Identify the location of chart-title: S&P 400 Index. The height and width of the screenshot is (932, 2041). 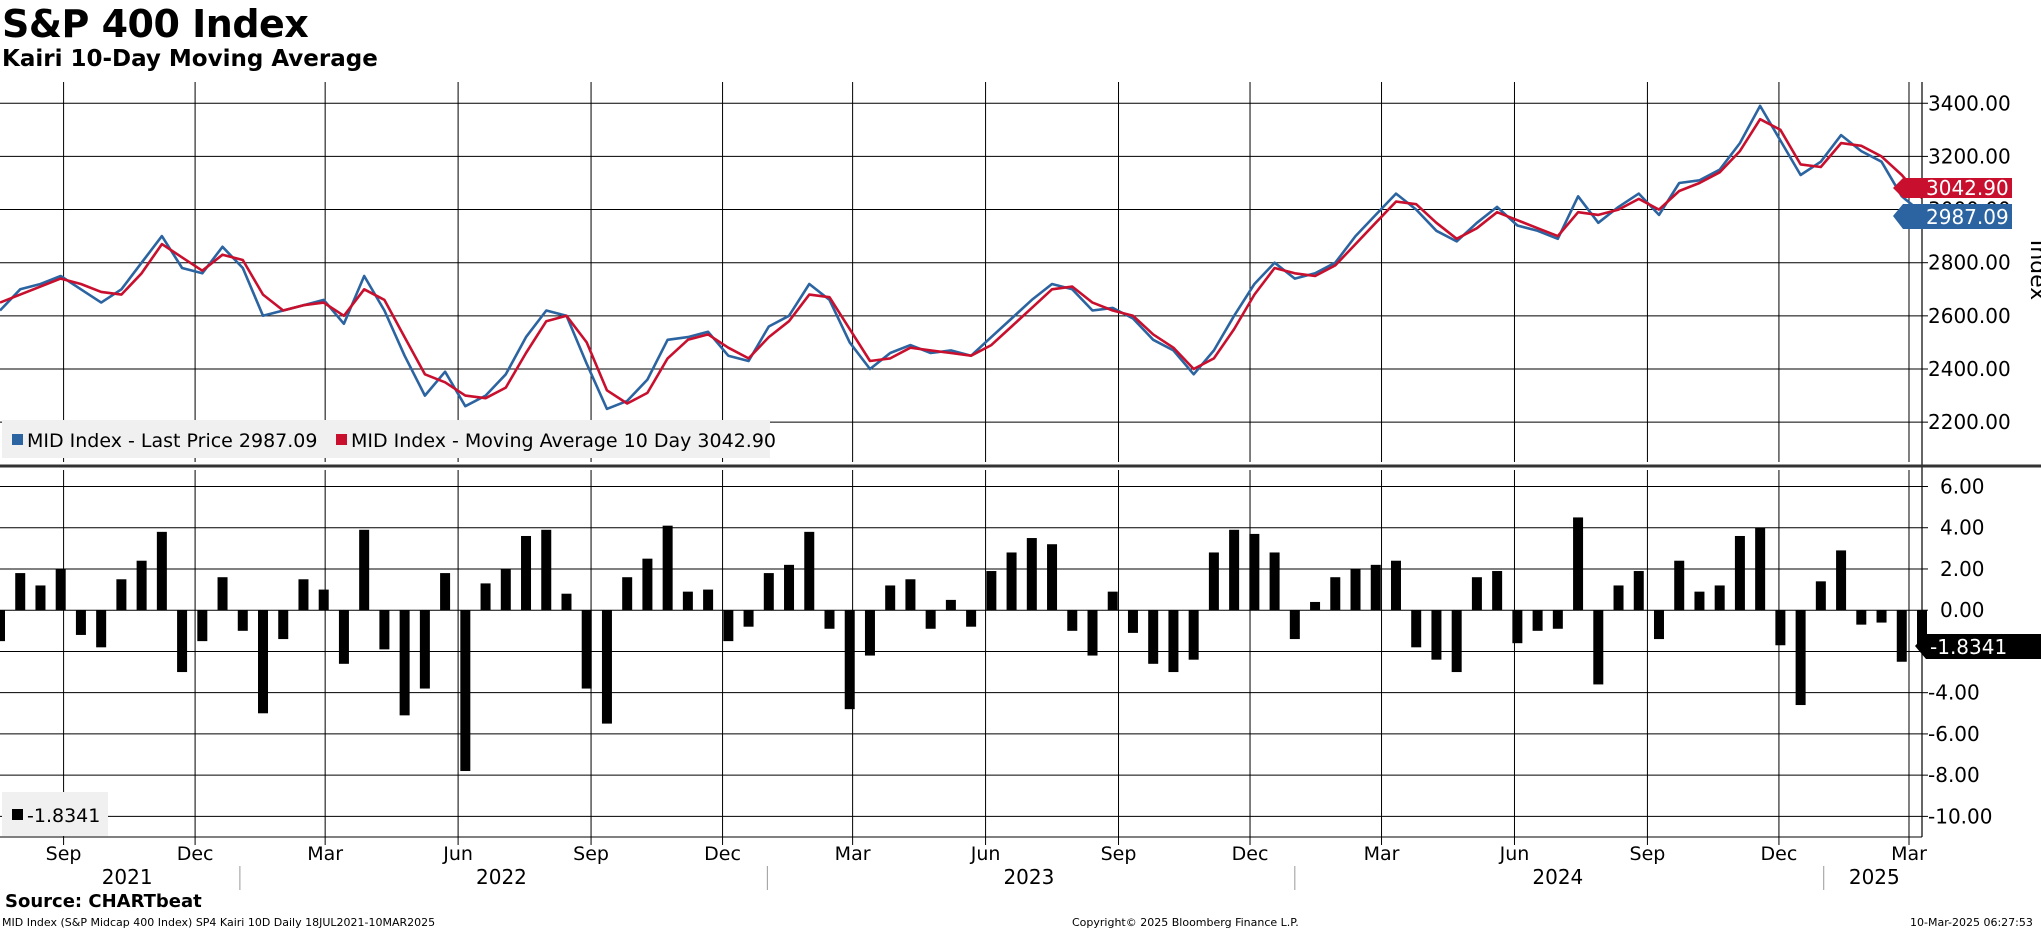
(155, 24).